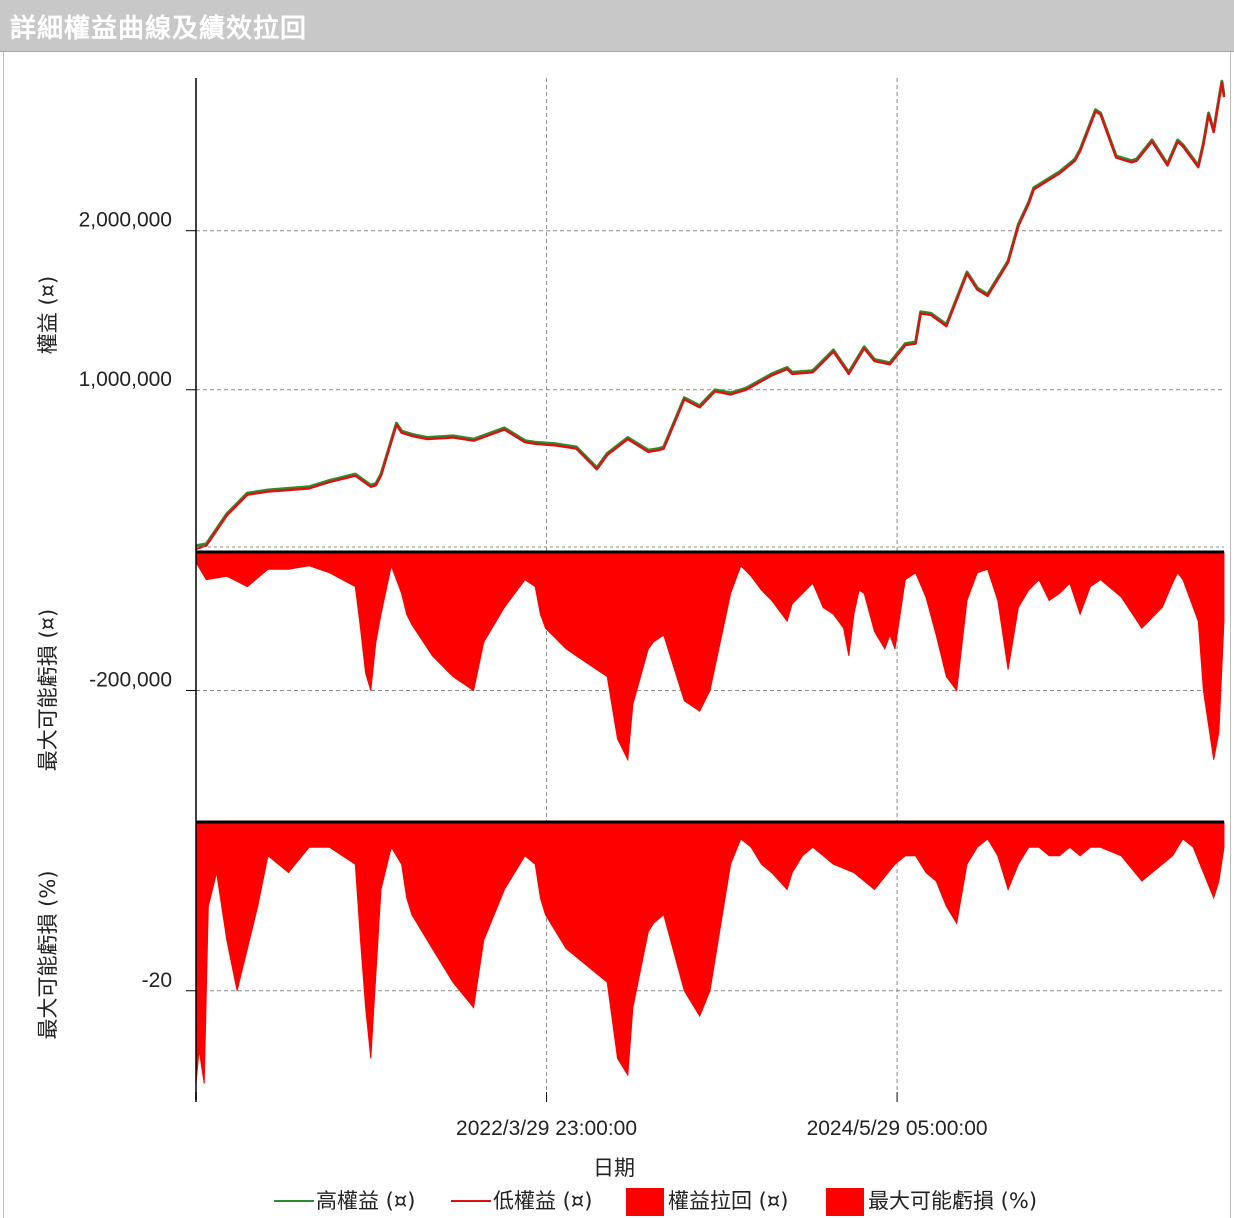 This screenshot has width=1234, height=1218. What do you see at coordinates (157, 980) in the screenshot?
I see `y-tick-label-p2-0: -20` at bounding box center [157, 980].